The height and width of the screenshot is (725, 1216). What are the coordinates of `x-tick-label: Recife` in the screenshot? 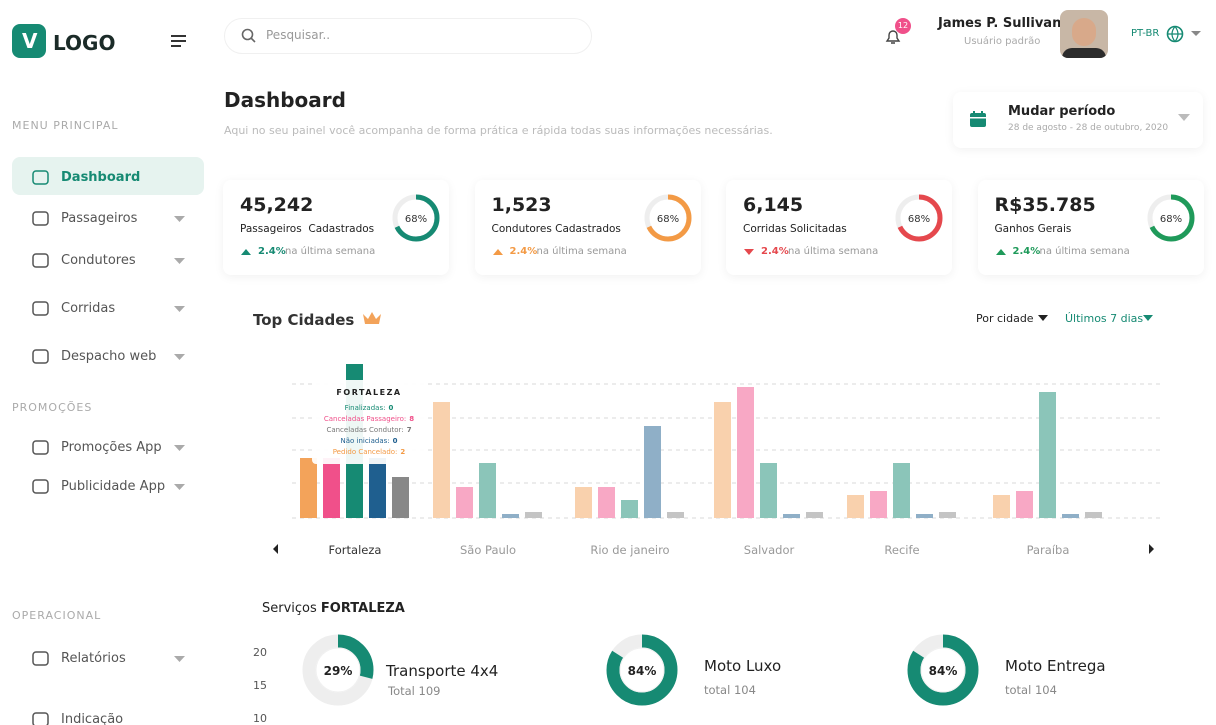 It's located at (901, 550).